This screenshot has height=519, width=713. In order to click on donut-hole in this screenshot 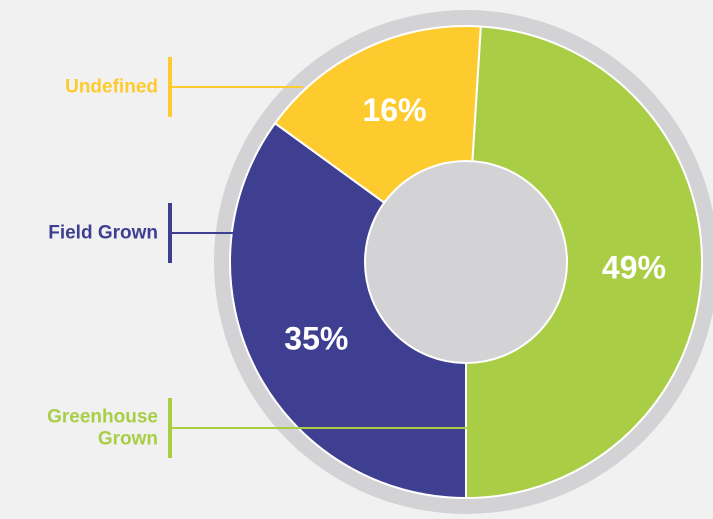, I will do `click(466, 262)`.